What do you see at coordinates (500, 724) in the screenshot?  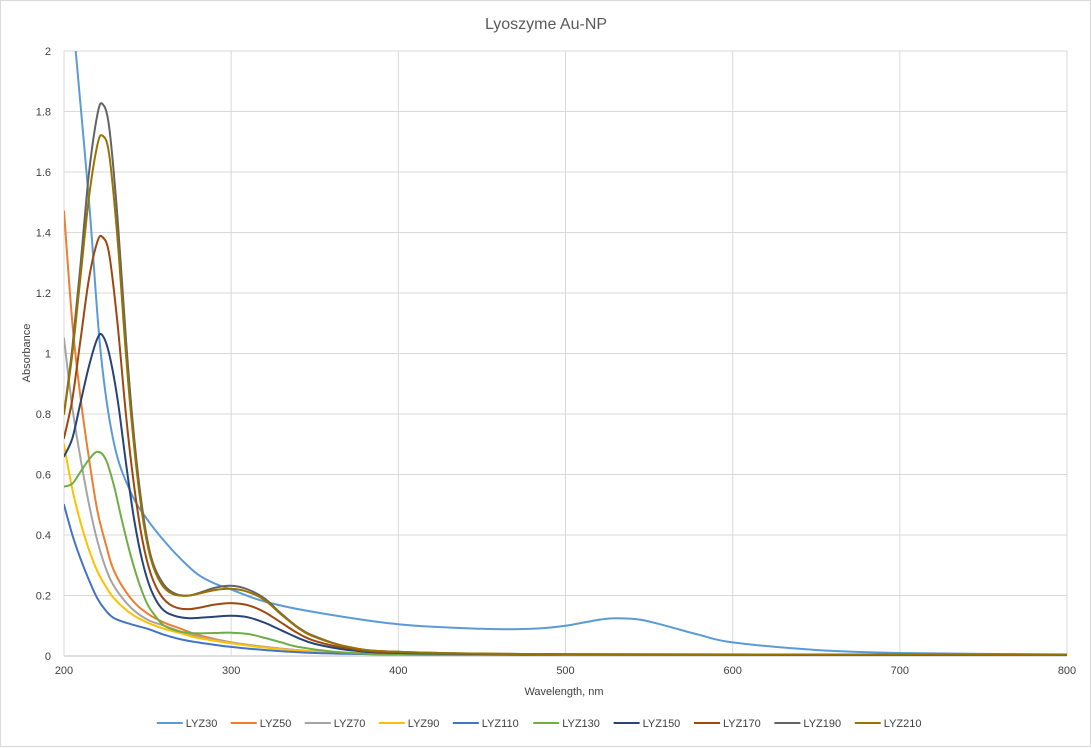 I see `legend-label: LYZ110` at bounding box center [500, 724].